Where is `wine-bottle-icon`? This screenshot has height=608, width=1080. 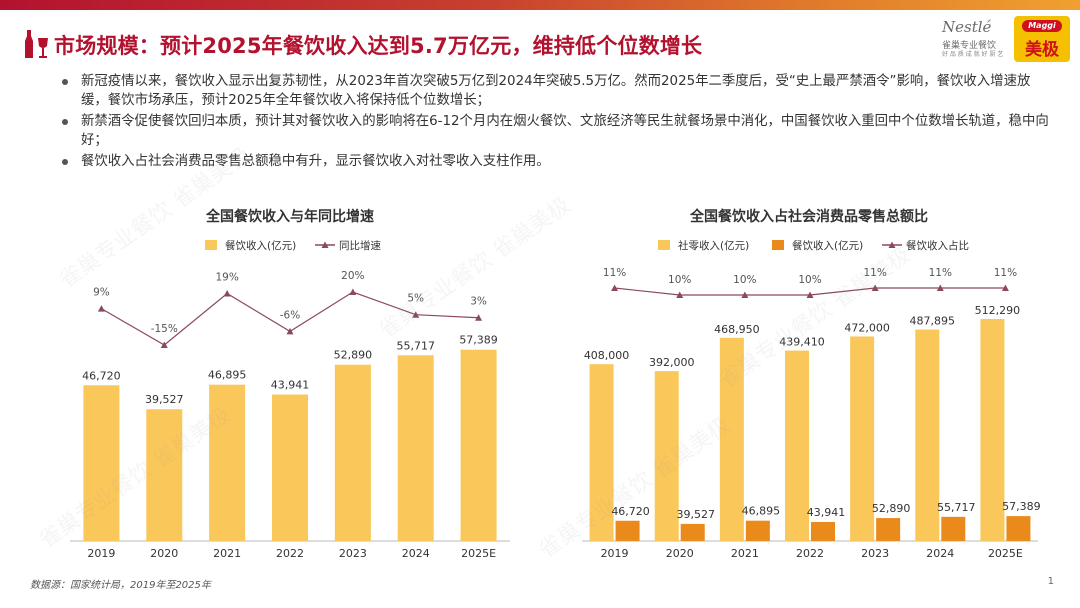
wine-bottle-icon is located at coordinates (36, 44).